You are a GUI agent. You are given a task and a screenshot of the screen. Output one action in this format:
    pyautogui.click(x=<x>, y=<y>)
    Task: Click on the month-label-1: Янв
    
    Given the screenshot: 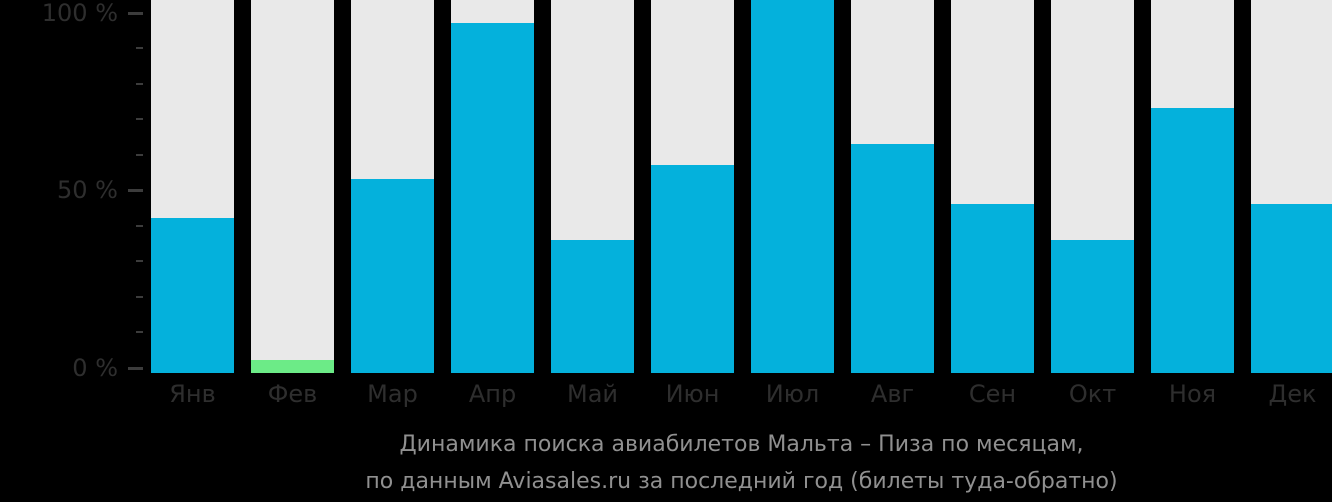 What is the action you would take?
    pyautogui.click(x=192, y=394)
    